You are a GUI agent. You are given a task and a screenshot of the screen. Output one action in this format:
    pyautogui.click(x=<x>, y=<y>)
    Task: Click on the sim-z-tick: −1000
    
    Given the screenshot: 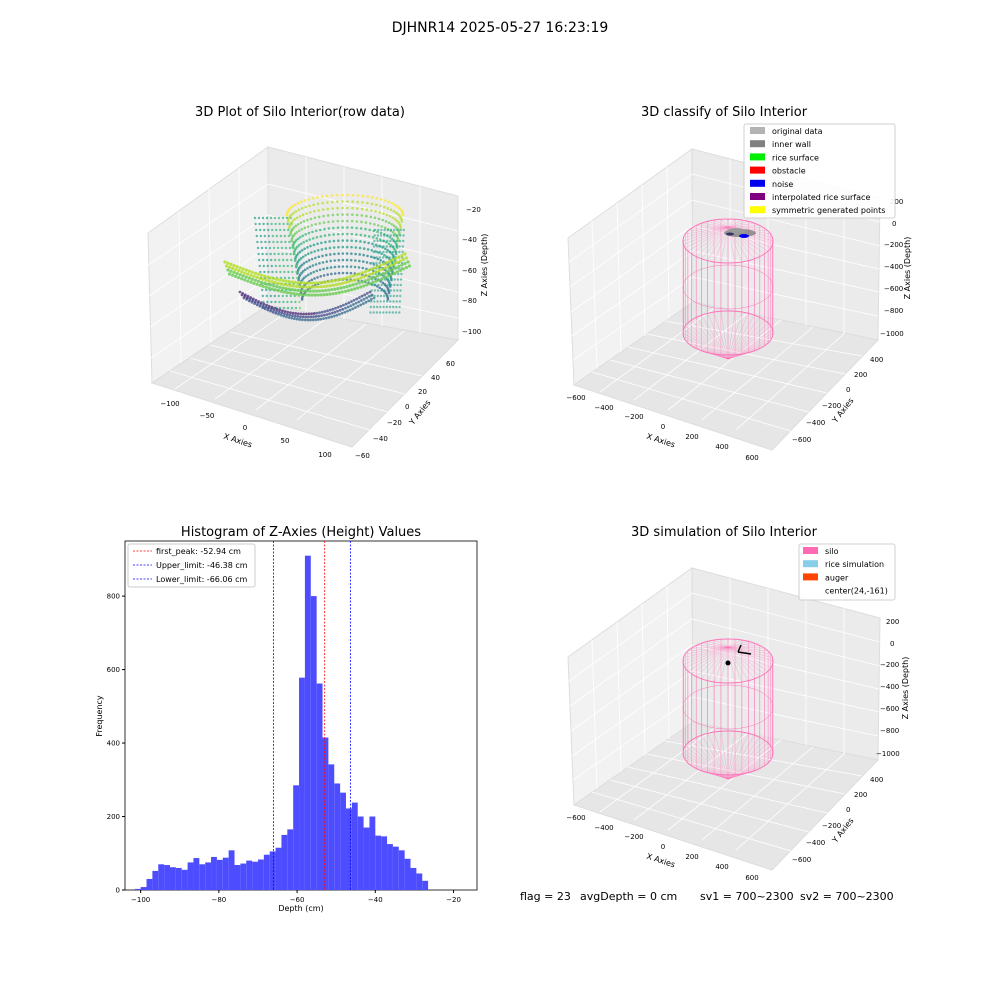 What is the action you would take?
    pyautogui.click(x=888, y=754)
    